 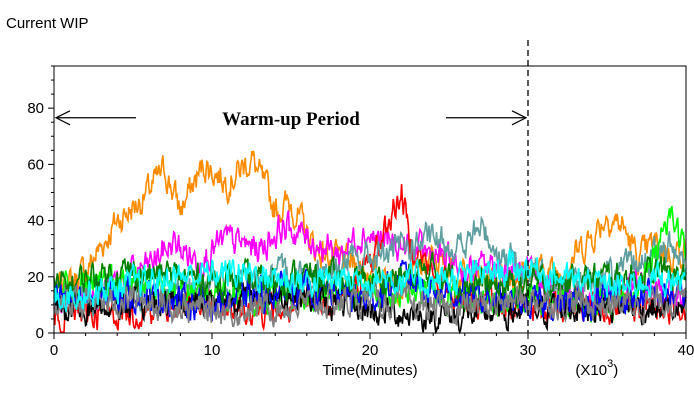 I want to click on y-axis: 0 20 40 60 80, so click(x=40, y=203).